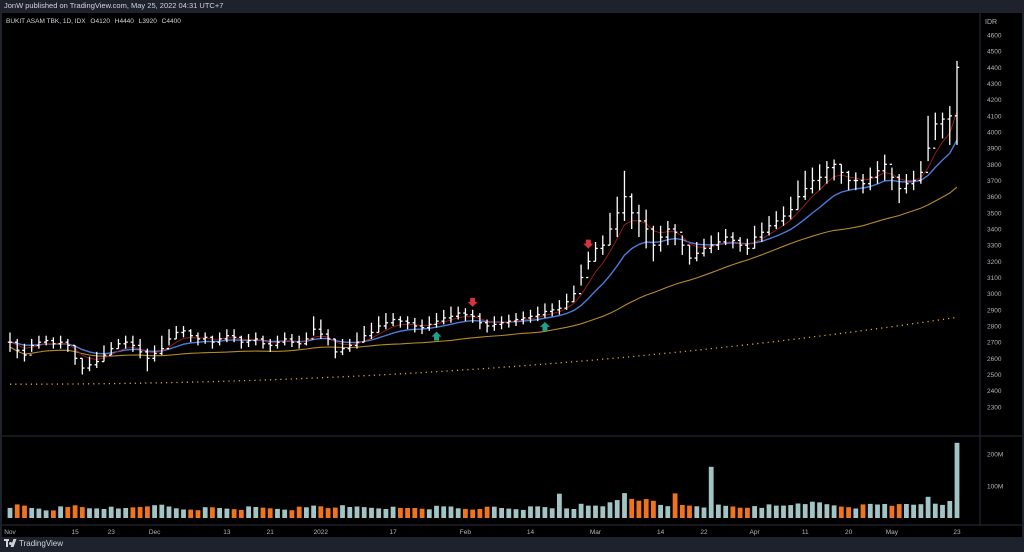 The width and height of the screenshot is (1024, 552). Describe the element at coordinates (10, 543) in the screenshot. I see `tradingview-logo-icon` at that location.